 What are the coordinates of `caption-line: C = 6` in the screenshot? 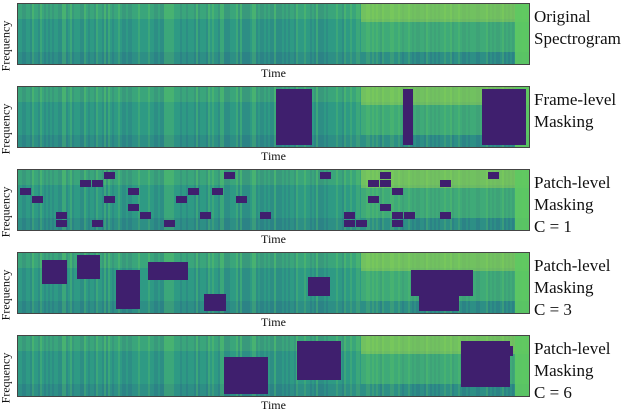 It's located at (553, 392).